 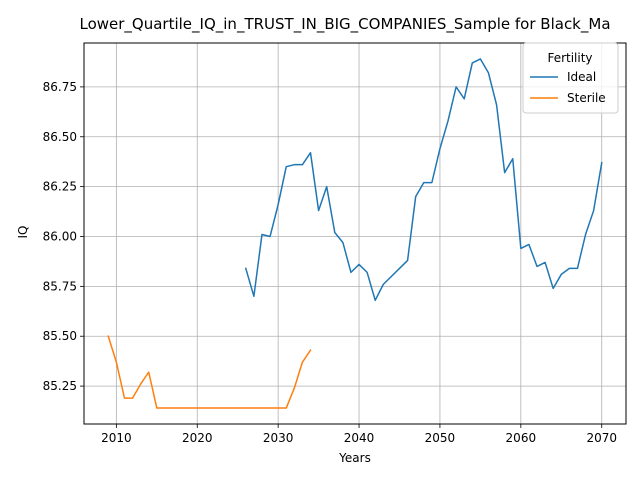 What do you see at coordinates (60, 236) in the screenshot?
I see `y-tick-label: 86.00` at bounding box center [60, 236].